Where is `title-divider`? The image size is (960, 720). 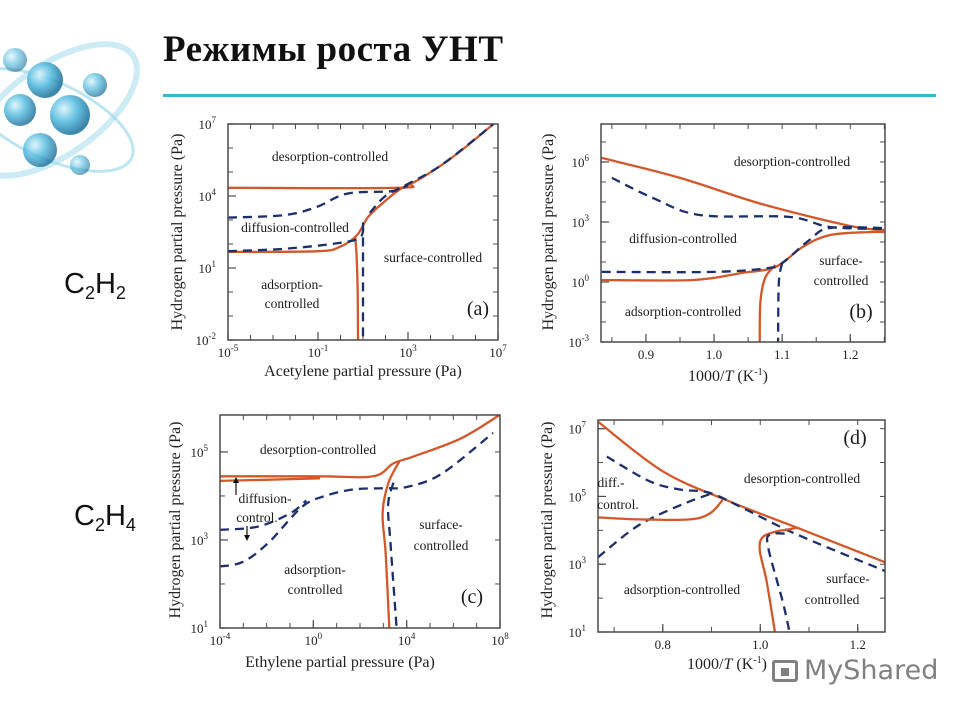
title-divider is located at coordinates (549, 95).